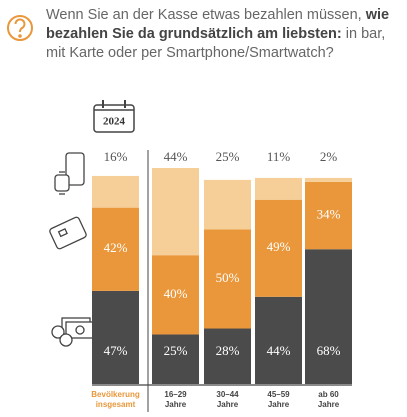  I want to click on category-label: 45–59 Jahre, so click(278, 399).